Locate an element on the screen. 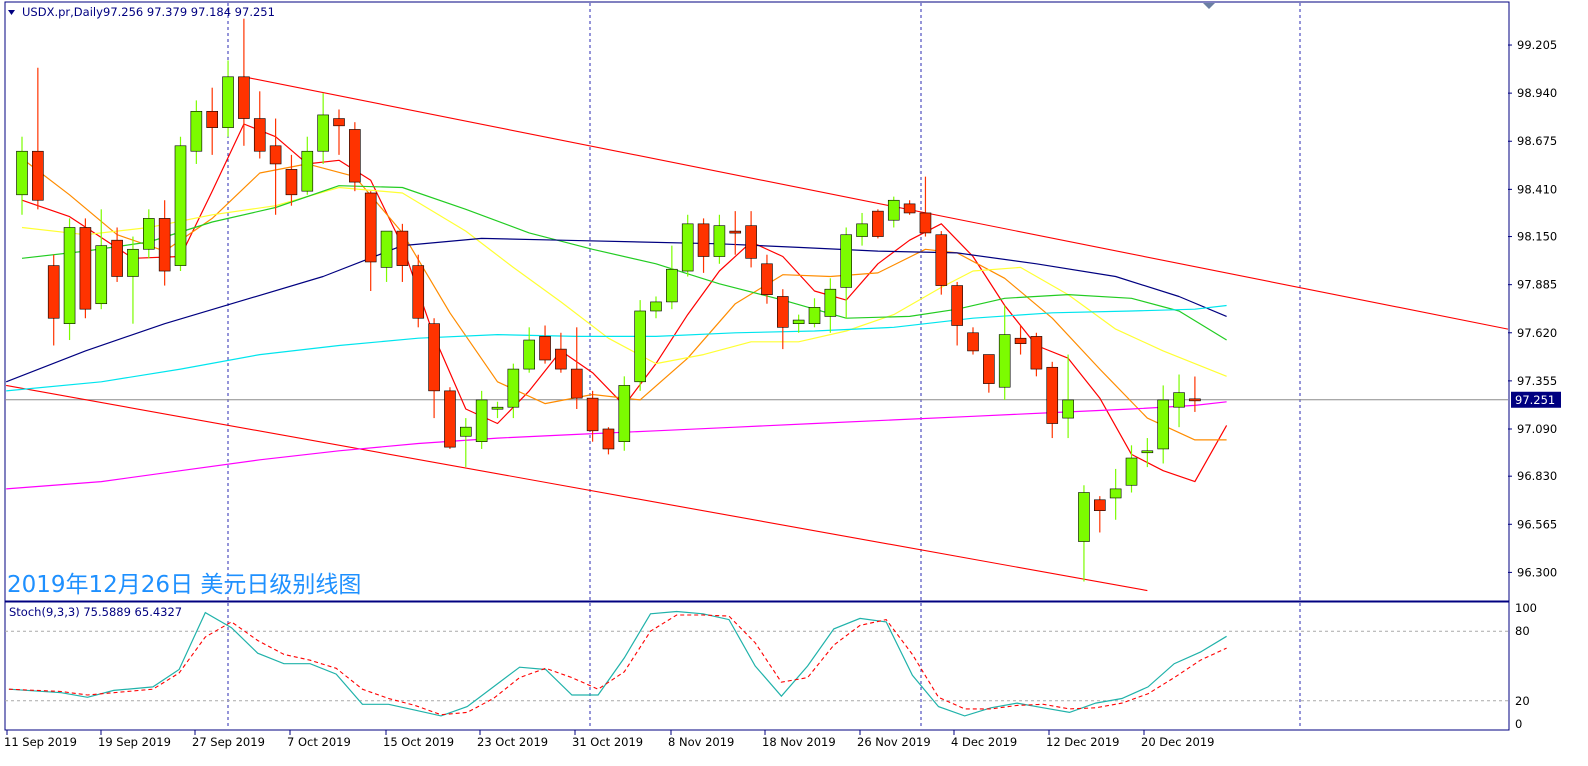 This screenshot has width=1588, height=766. stoch-signal-line is located at coordinates (617, 665).